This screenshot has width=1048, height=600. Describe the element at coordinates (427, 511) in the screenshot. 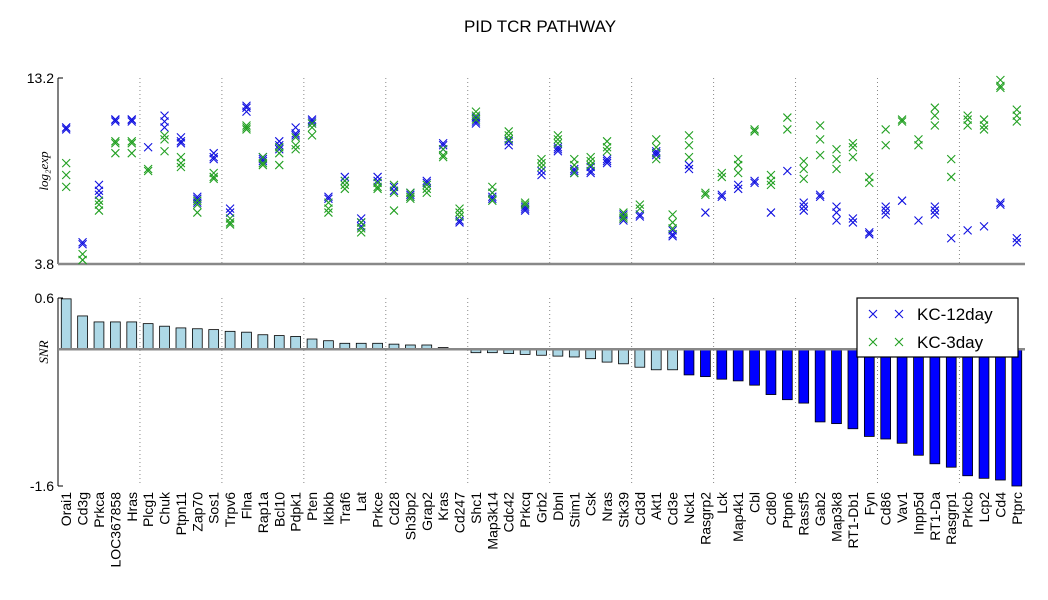

I see `x-tick-label: Grap2` at that location.